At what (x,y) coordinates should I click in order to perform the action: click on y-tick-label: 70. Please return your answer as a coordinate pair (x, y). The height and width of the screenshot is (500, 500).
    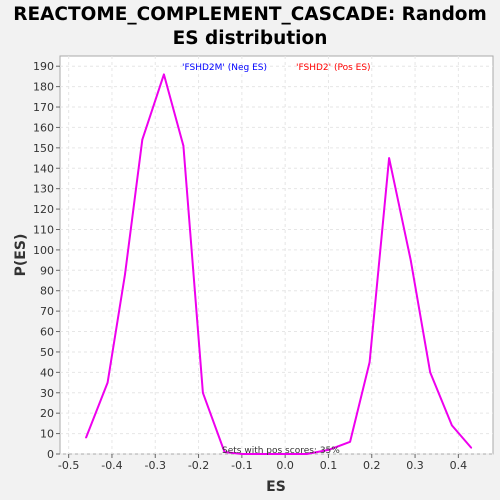
    Looking at the image, I should click on (47, 311).